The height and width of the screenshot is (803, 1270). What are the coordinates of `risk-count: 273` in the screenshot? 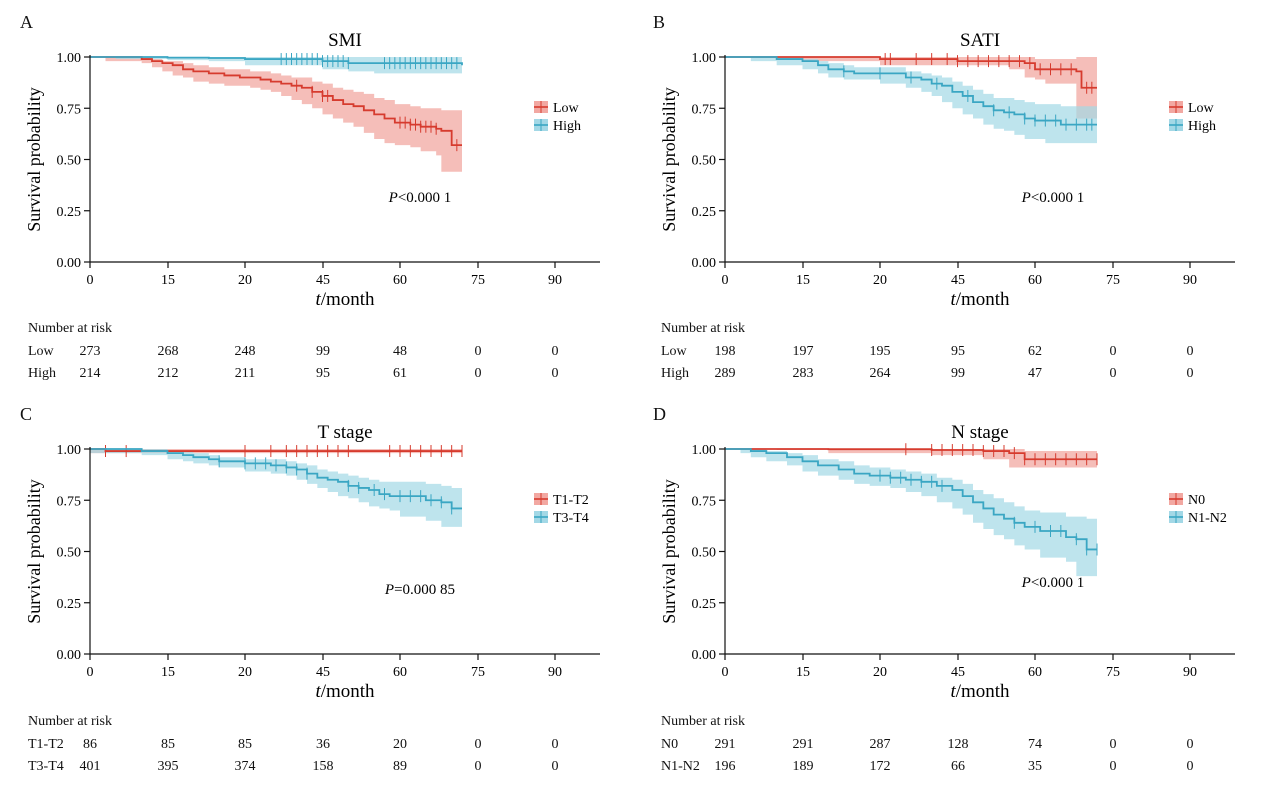 It's located at (90, 351).